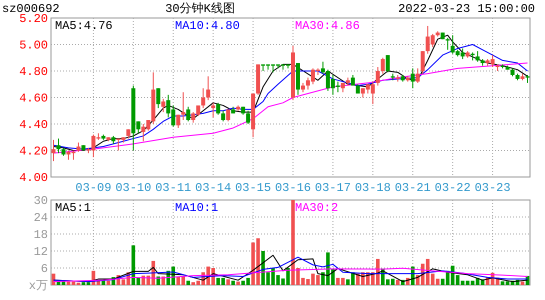 The width and height of the screenshot is (545, 300). What do you see at coordinates (33, 99) in the screenshot?
I see `y-tick-label: 4.60` at bounding box center [33, 99].